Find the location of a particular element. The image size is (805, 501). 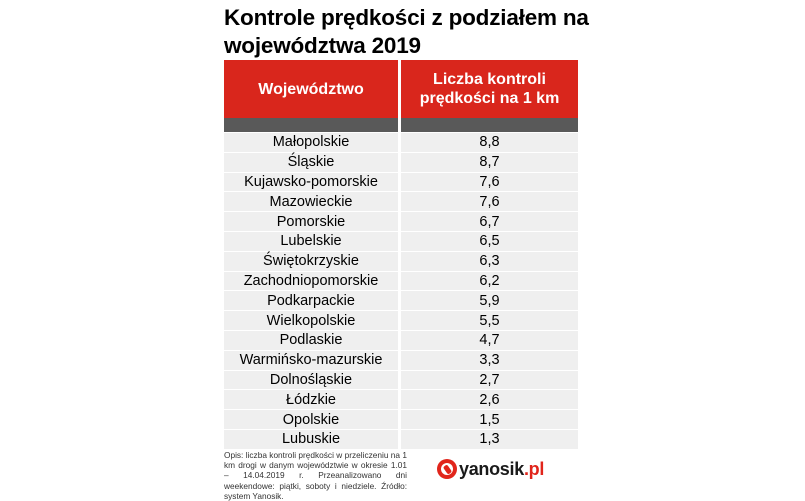

checks-per-km-cell: 8,8 is located at coordinates (489, 143).